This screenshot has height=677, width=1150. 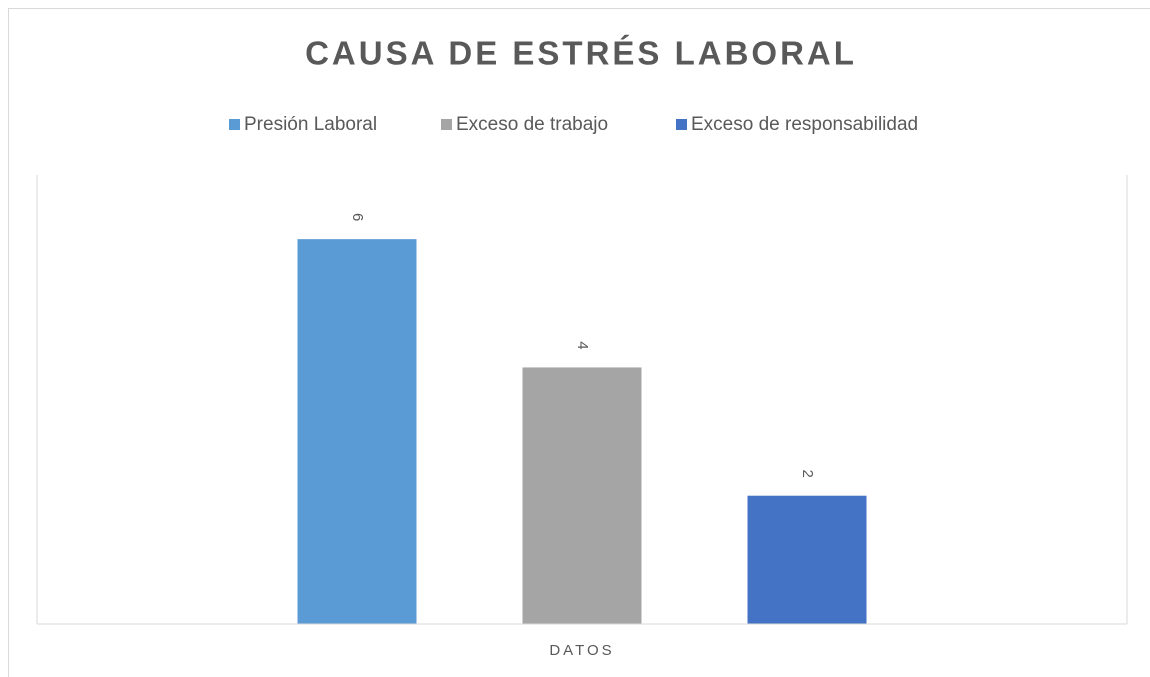 I want to click on legend-label: Presión Laboral, so click(x=310, y=124).